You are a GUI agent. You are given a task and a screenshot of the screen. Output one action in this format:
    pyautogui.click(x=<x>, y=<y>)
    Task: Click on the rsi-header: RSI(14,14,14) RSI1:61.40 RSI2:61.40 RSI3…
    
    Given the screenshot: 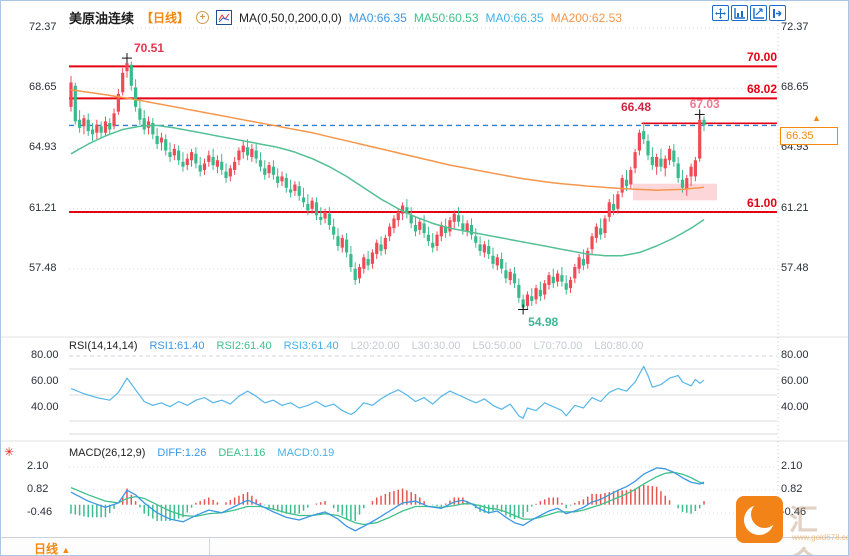 What is the action you would take?
    pyautogui.click(x=356, y=346)
    